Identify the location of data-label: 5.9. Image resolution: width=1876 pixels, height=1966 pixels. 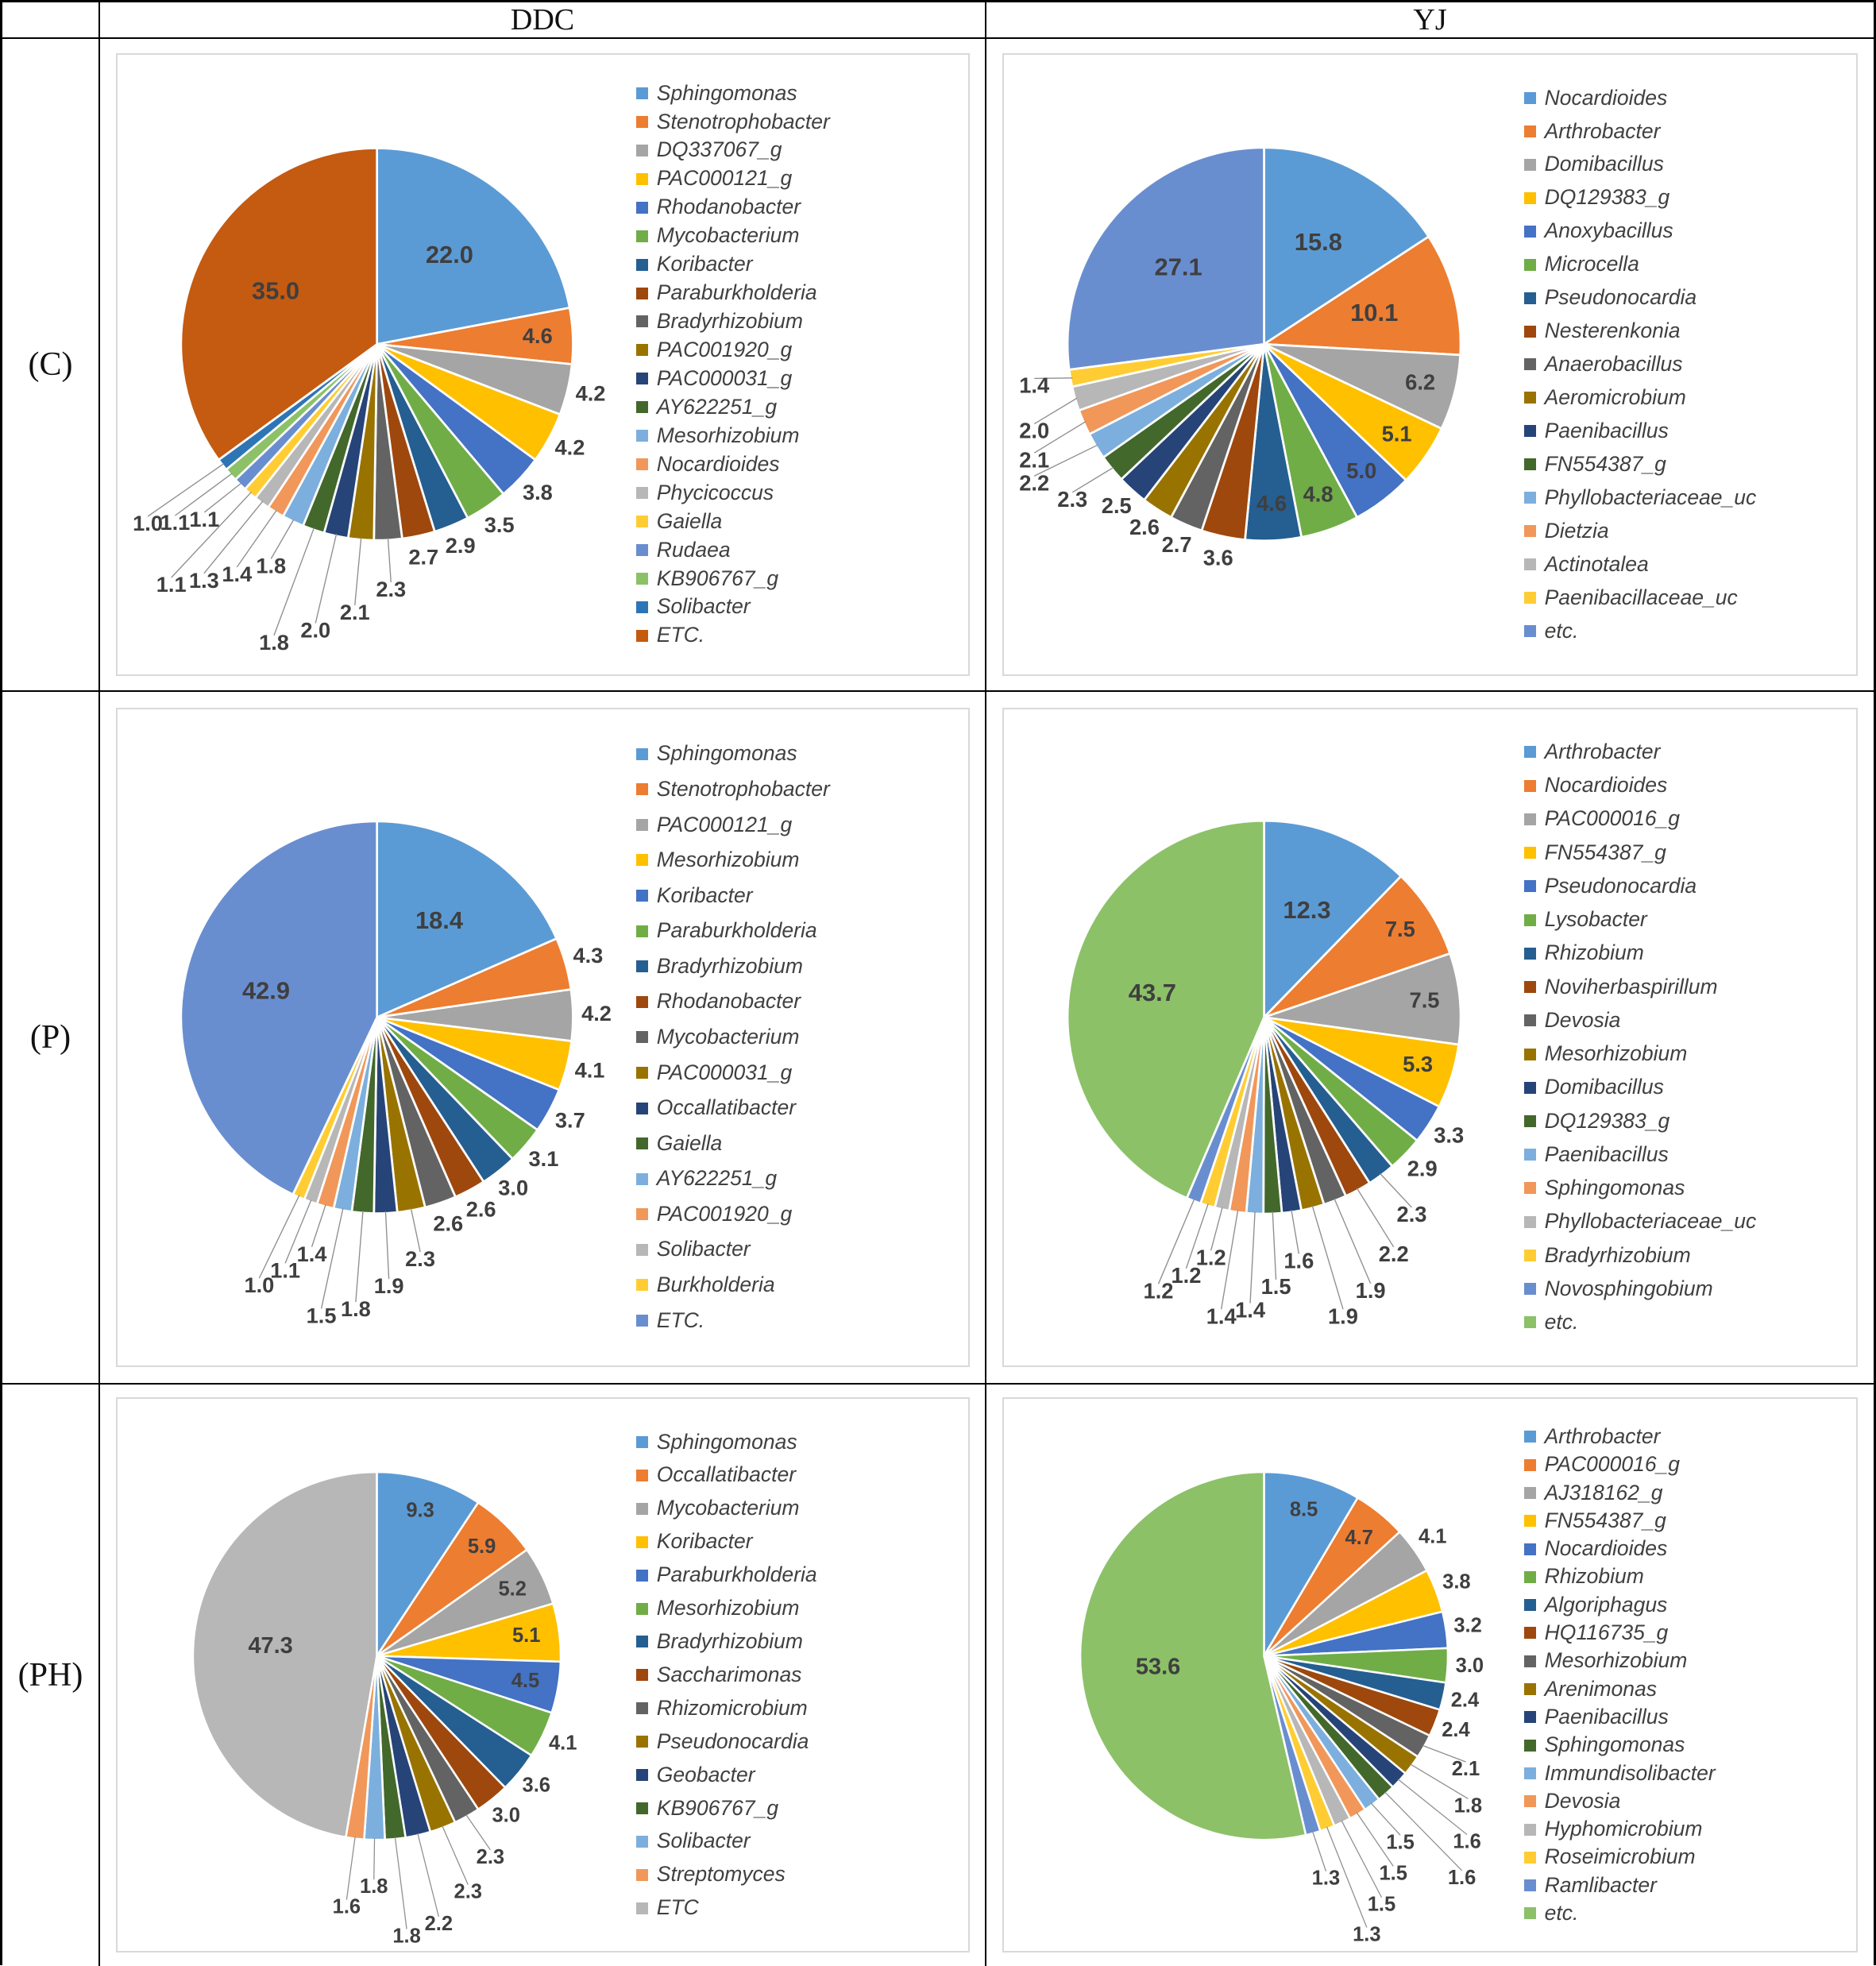
(482, 1546).